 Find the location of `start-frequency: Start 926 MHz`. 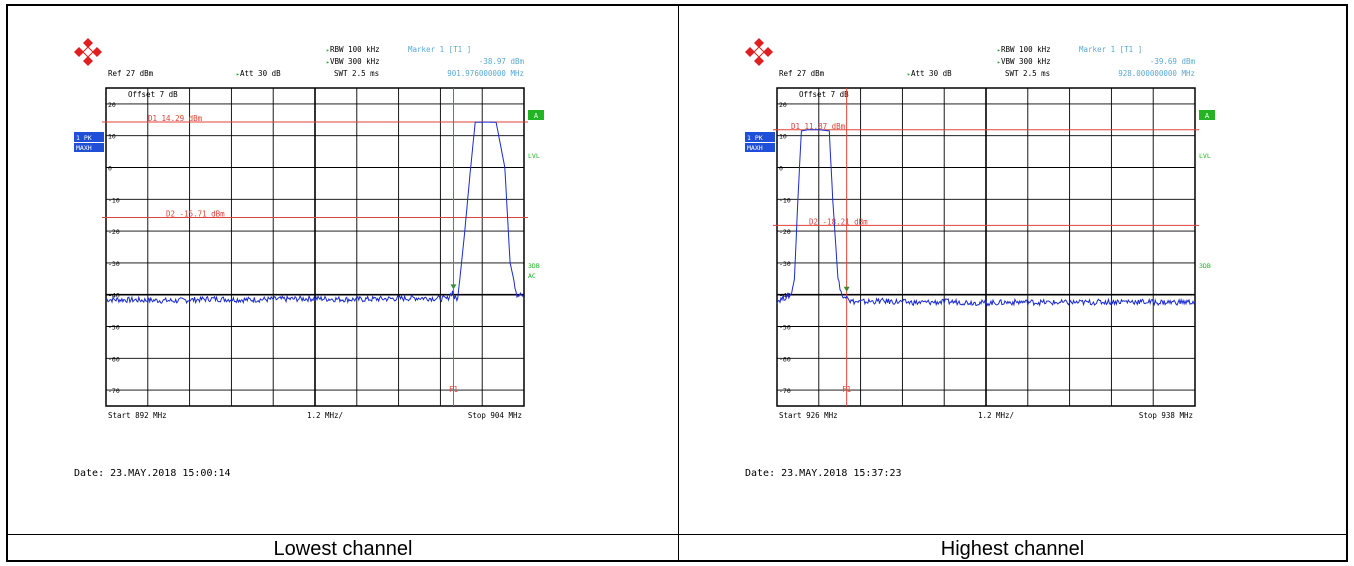

start-frequency: Start 926 MHz is located at coordinates (808, 415).